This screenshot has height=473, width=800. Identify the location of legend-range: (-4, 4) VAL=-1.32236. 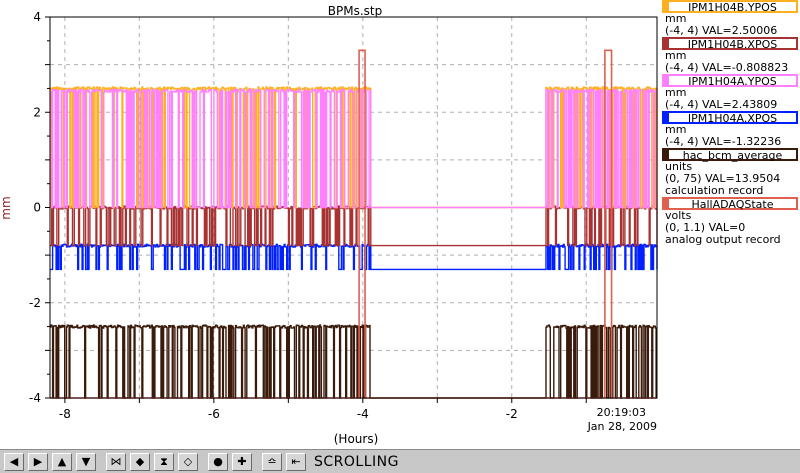
(723, 141).